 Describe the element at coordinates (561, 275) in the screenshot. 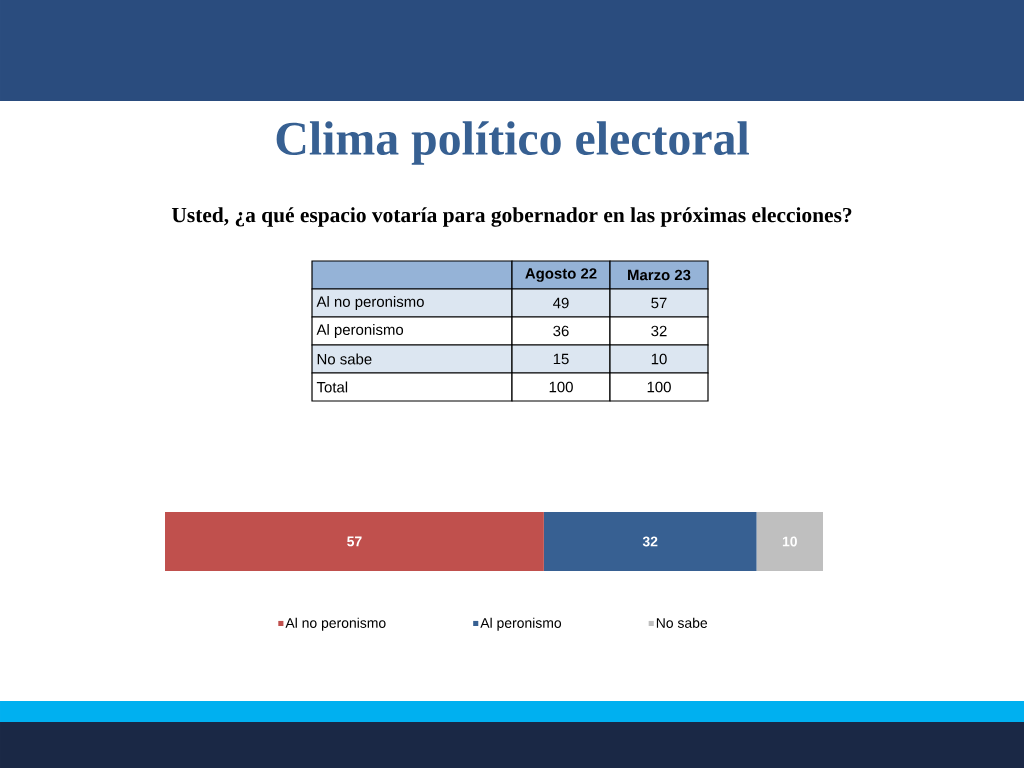

I see `x-tick-label: Agosto 22` at that location.